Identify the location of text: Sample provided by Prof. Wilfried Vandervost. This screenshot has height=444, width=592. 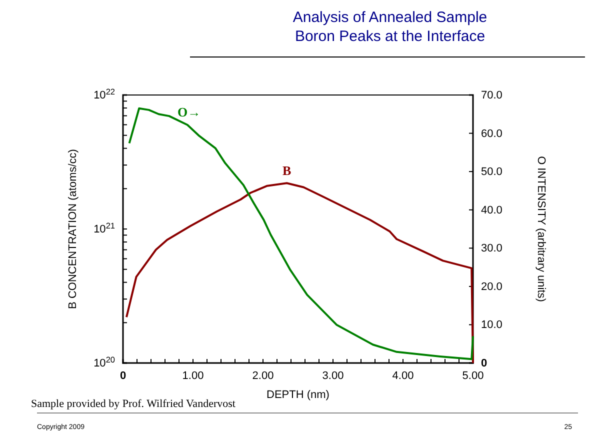
(133, 404).